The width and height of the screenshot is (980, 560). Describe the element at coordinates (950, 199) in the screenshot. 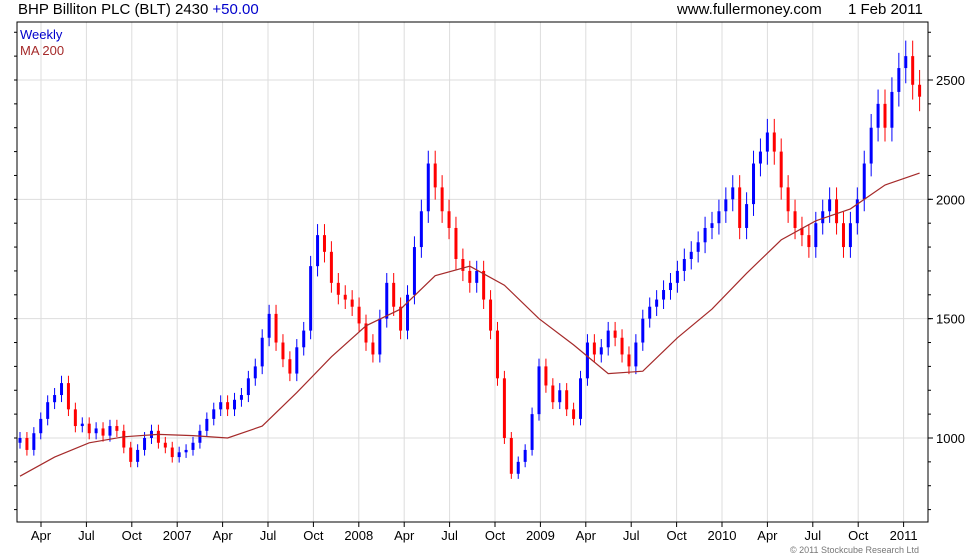

I see `y-tick-label: 2000` at that location.